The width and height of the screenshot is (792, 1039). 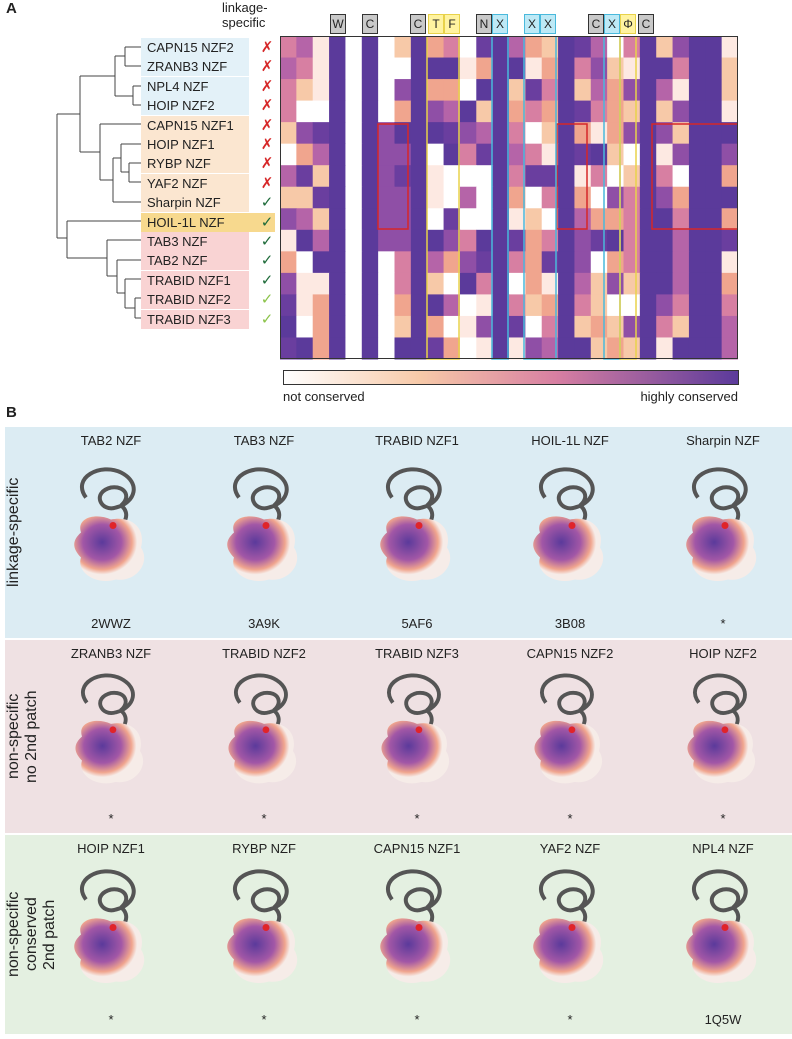 What do you see at coordinates (596, 24) in the screenshot?
I see `residue-marker: C` at bounding box center [596, 24].